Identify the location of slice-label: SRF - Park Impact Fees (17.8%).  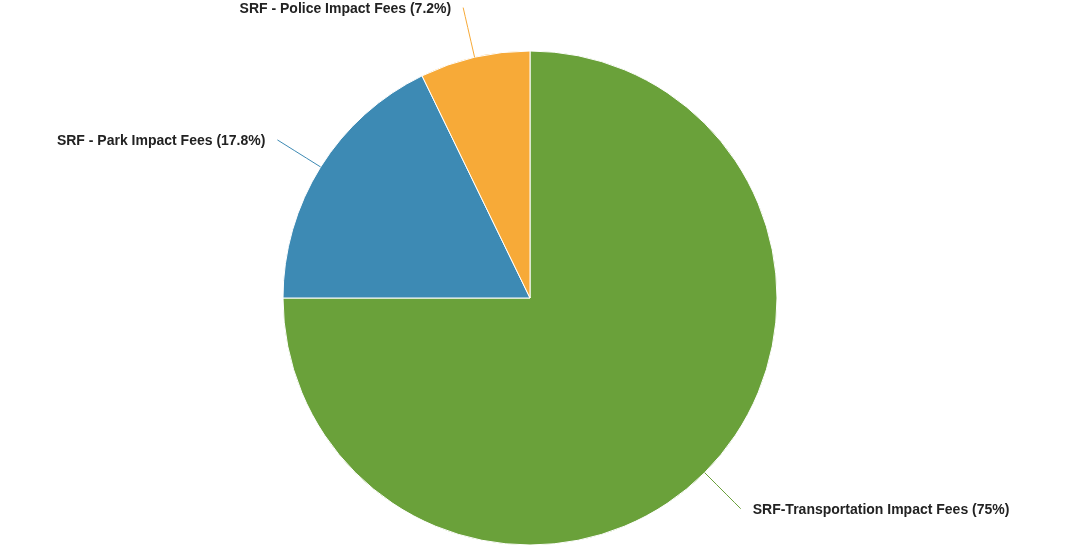
(161, 139).